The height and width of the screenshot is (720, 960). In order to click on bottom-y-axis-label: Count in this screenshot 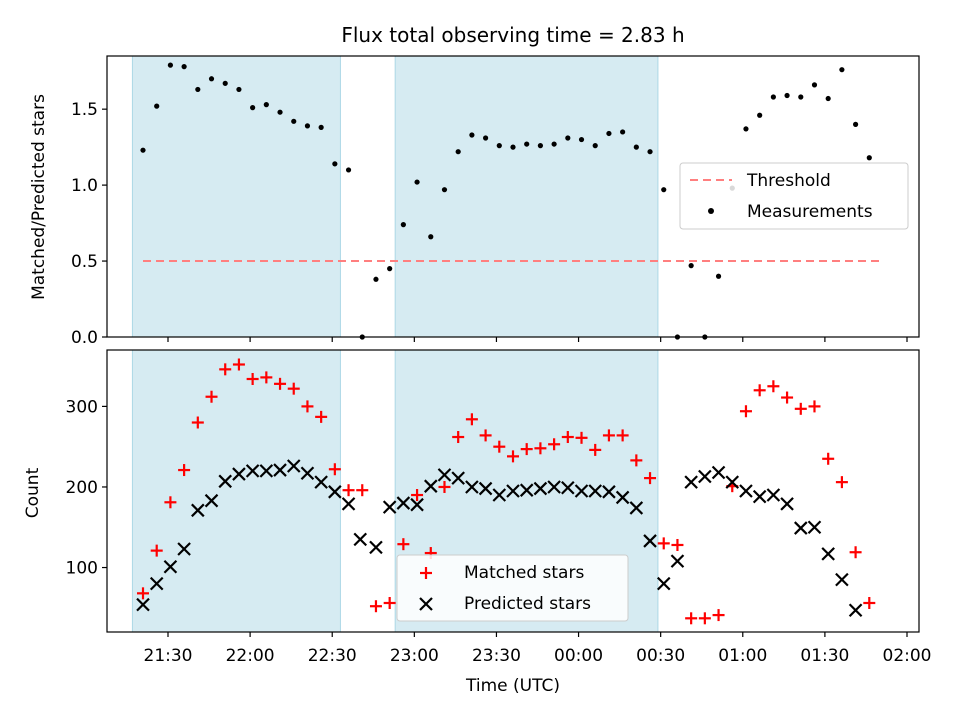, I will do `click(33, 492)`.